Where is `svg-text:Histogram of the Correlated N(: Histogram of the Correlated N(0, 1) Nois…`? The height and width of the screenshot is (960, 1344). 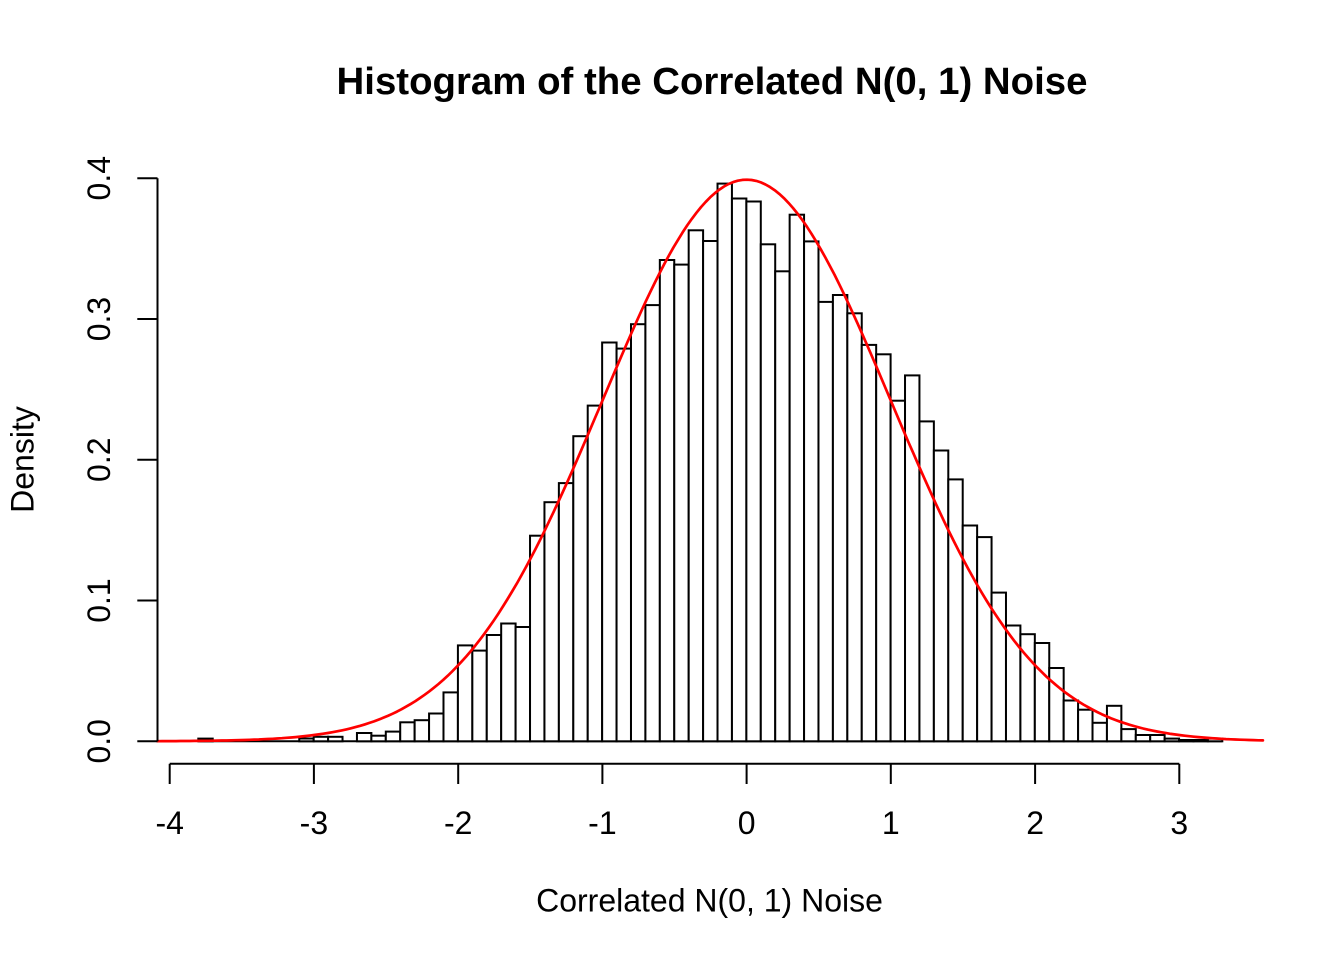
svg-text:Histogram of the Correlated N(: Histogram of the Correlated N(0, 1) Nois… is located at coordinates (712, 81).